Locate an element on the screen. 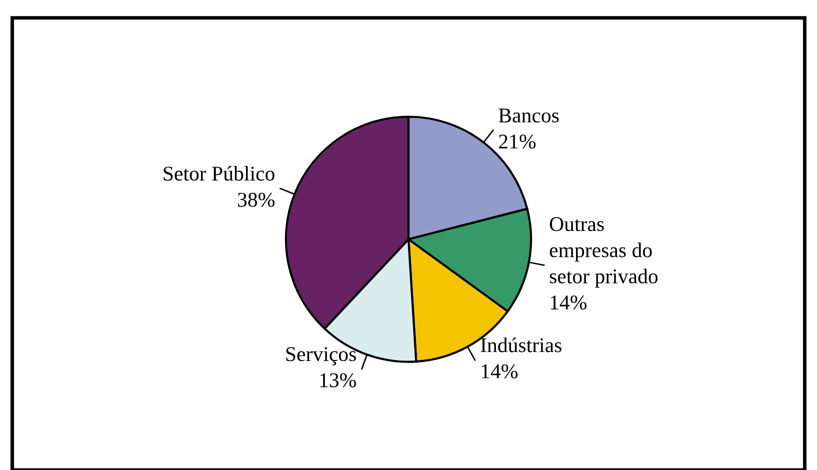 The height and width of the screenshot is (470, 817). slice-label: Serviços is located at coordinates (321, 356).